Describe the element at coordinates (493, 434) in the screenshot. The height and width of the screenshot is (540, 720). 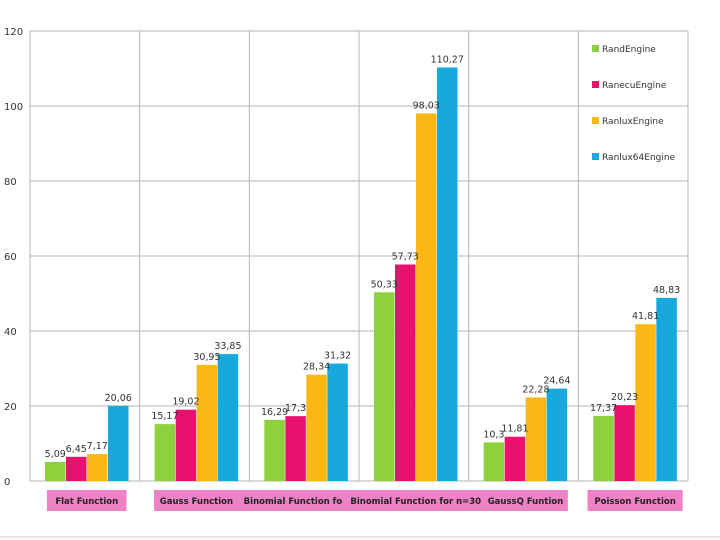
I see `data-label: 10,3` at that location.